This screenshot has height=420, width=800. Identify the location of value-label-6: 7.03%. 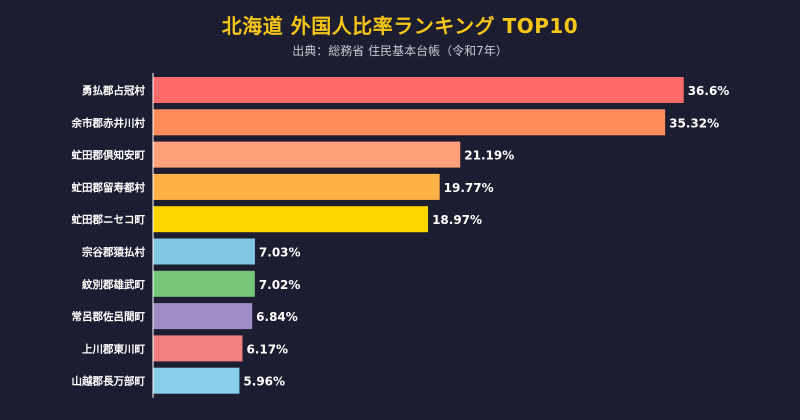
(280, 253).